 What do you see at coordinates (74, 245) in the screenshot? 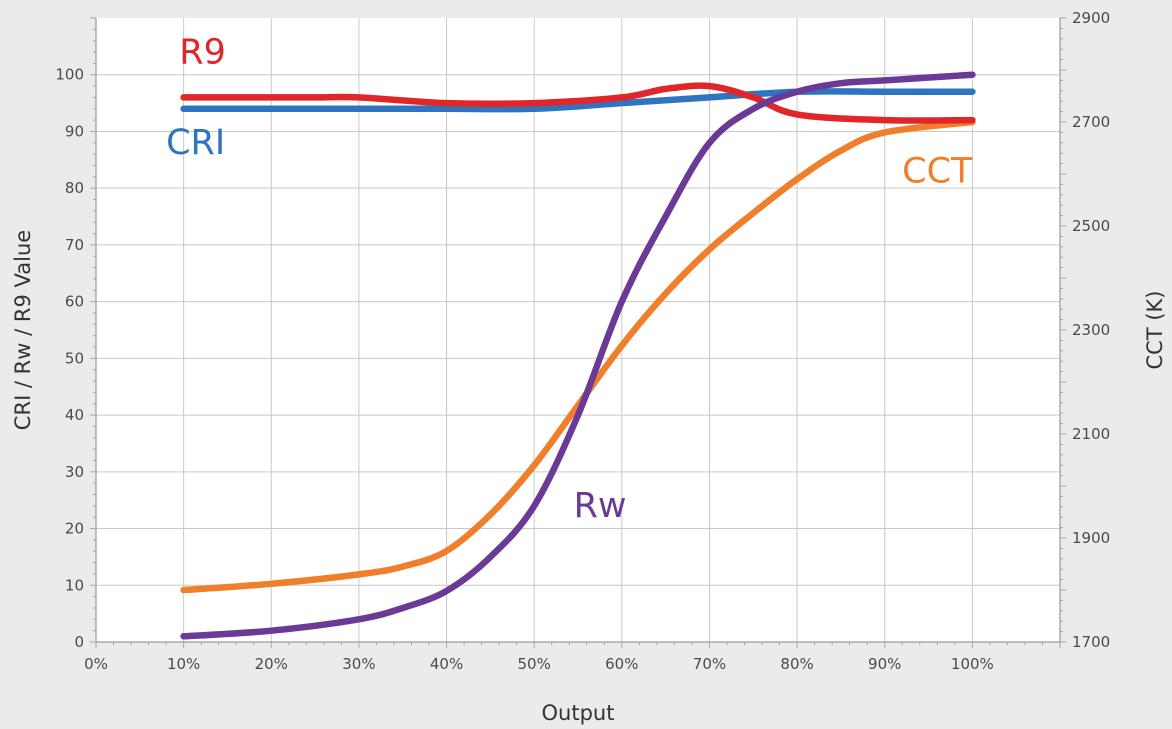
I see `y-tick-label: 70` at bounding box center [74, 245].